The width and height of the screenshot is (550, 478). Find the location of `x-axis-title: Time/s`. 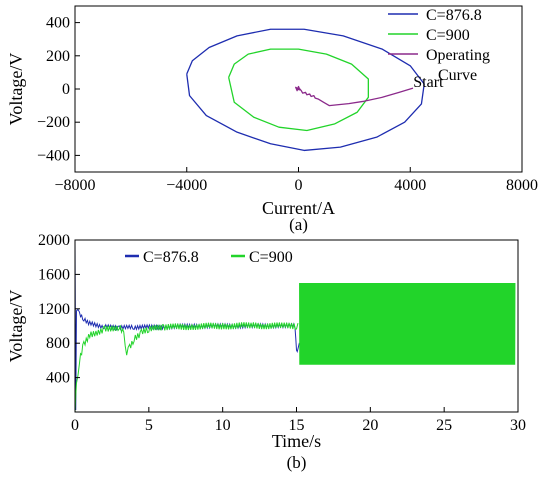

x-axis-title: Time/s is located at coordinates (296, 441).